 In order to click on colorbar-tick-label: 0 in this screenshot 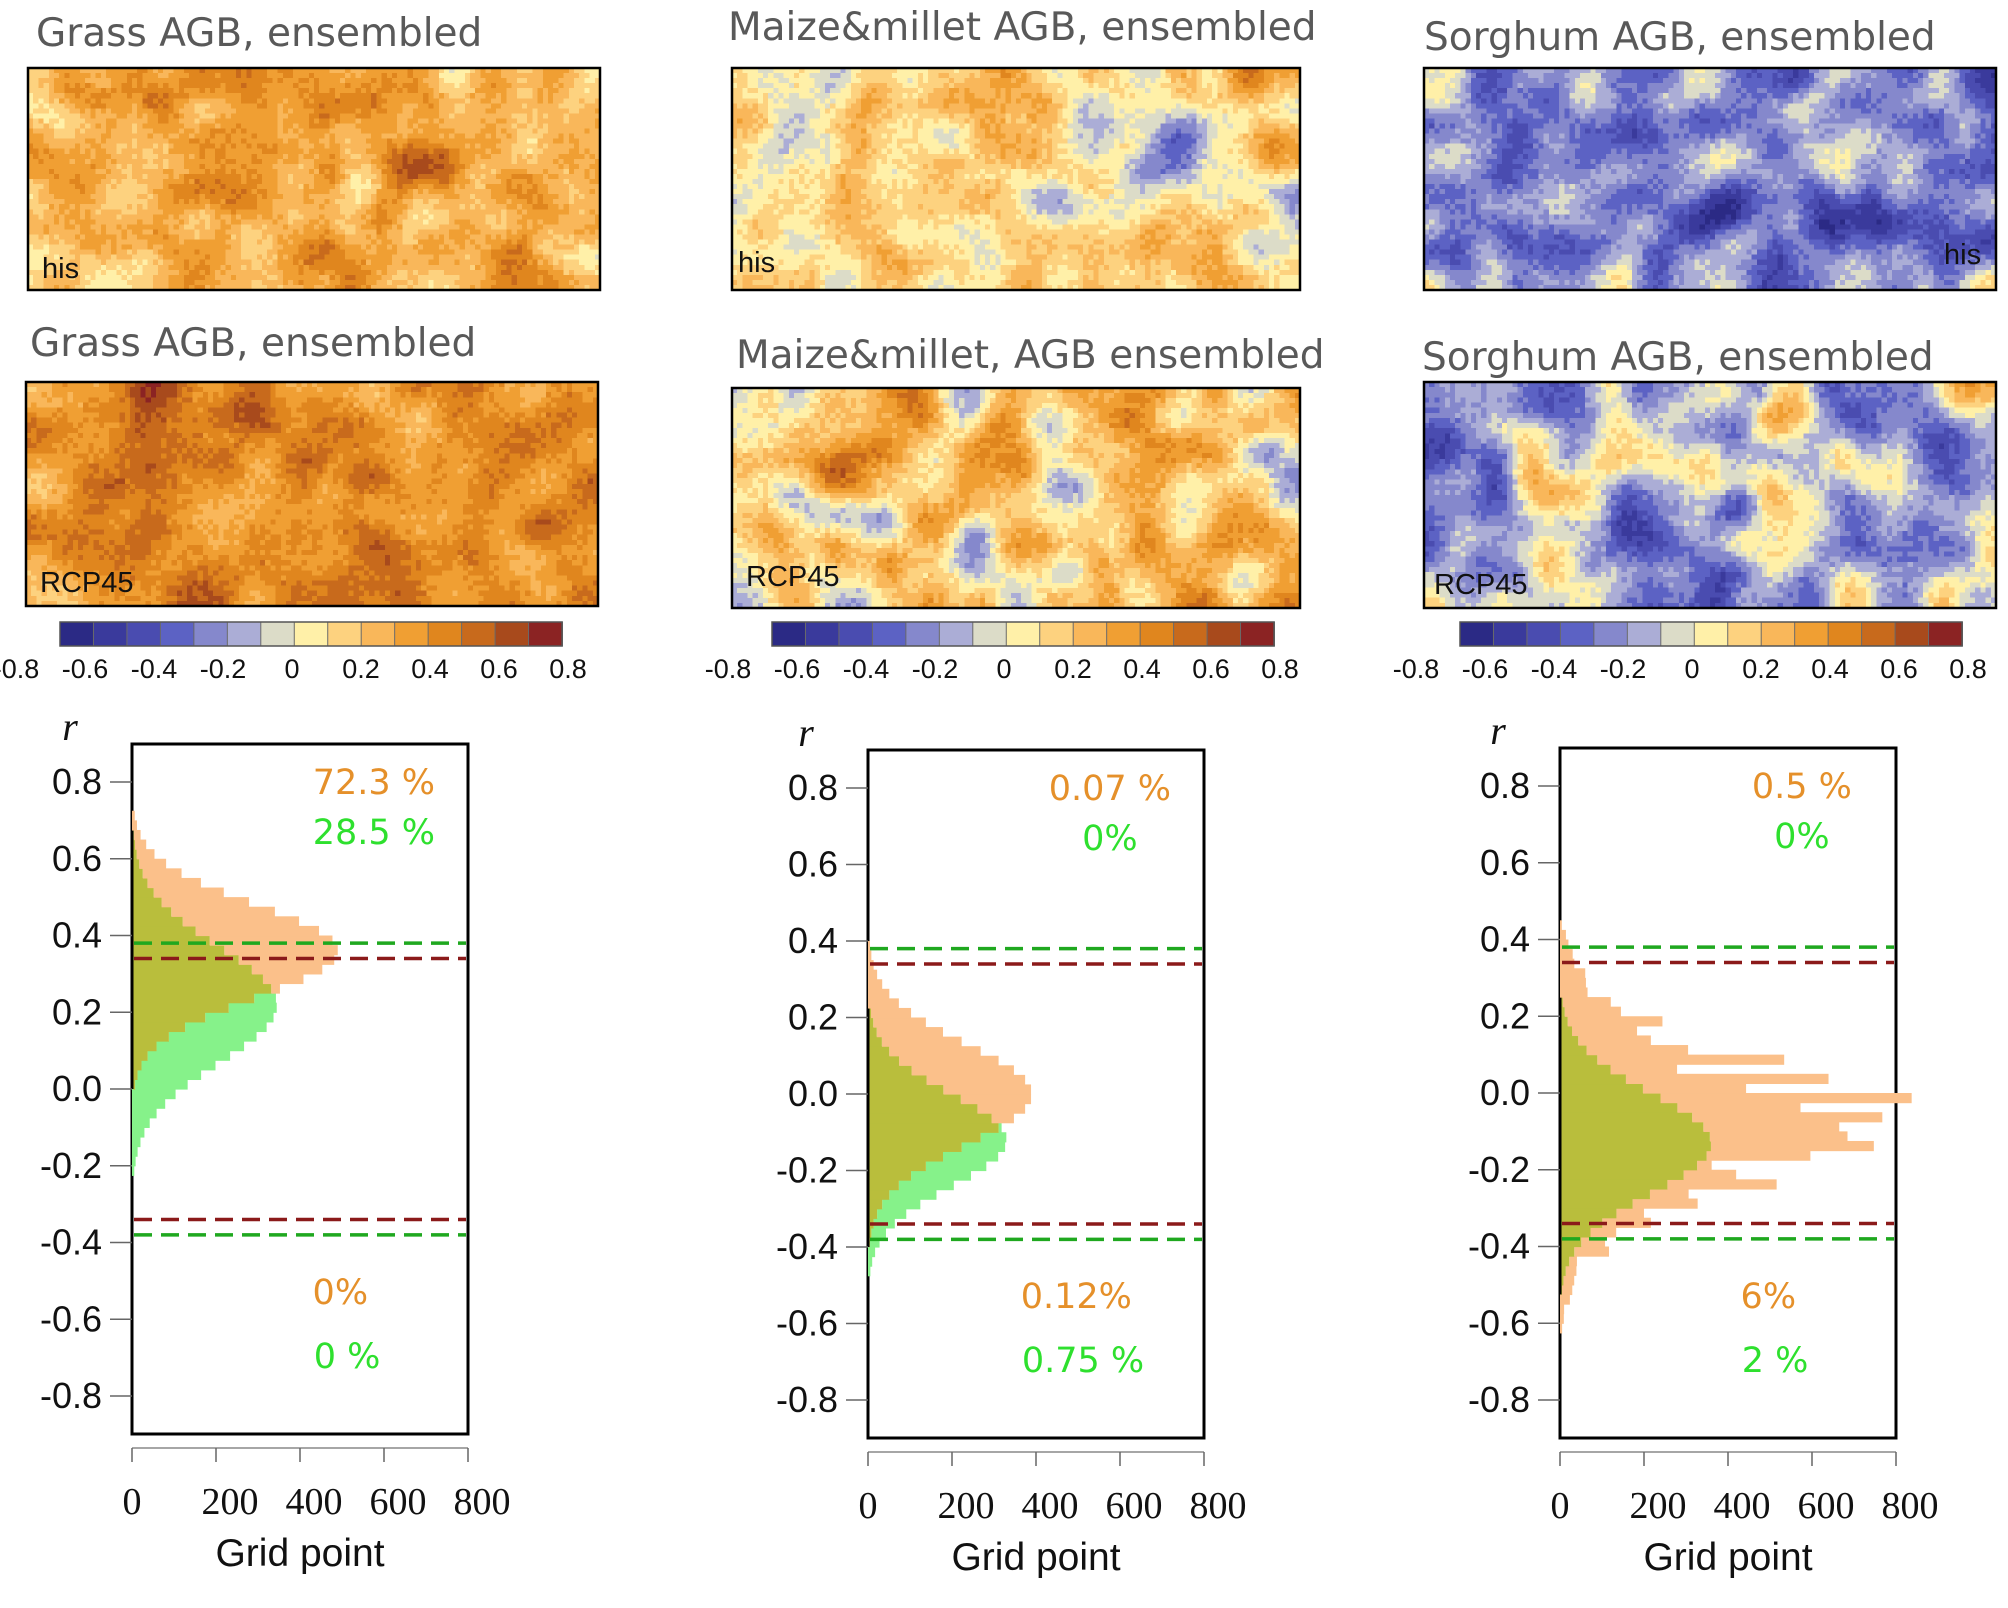, I will do `click(1691, 669)`.